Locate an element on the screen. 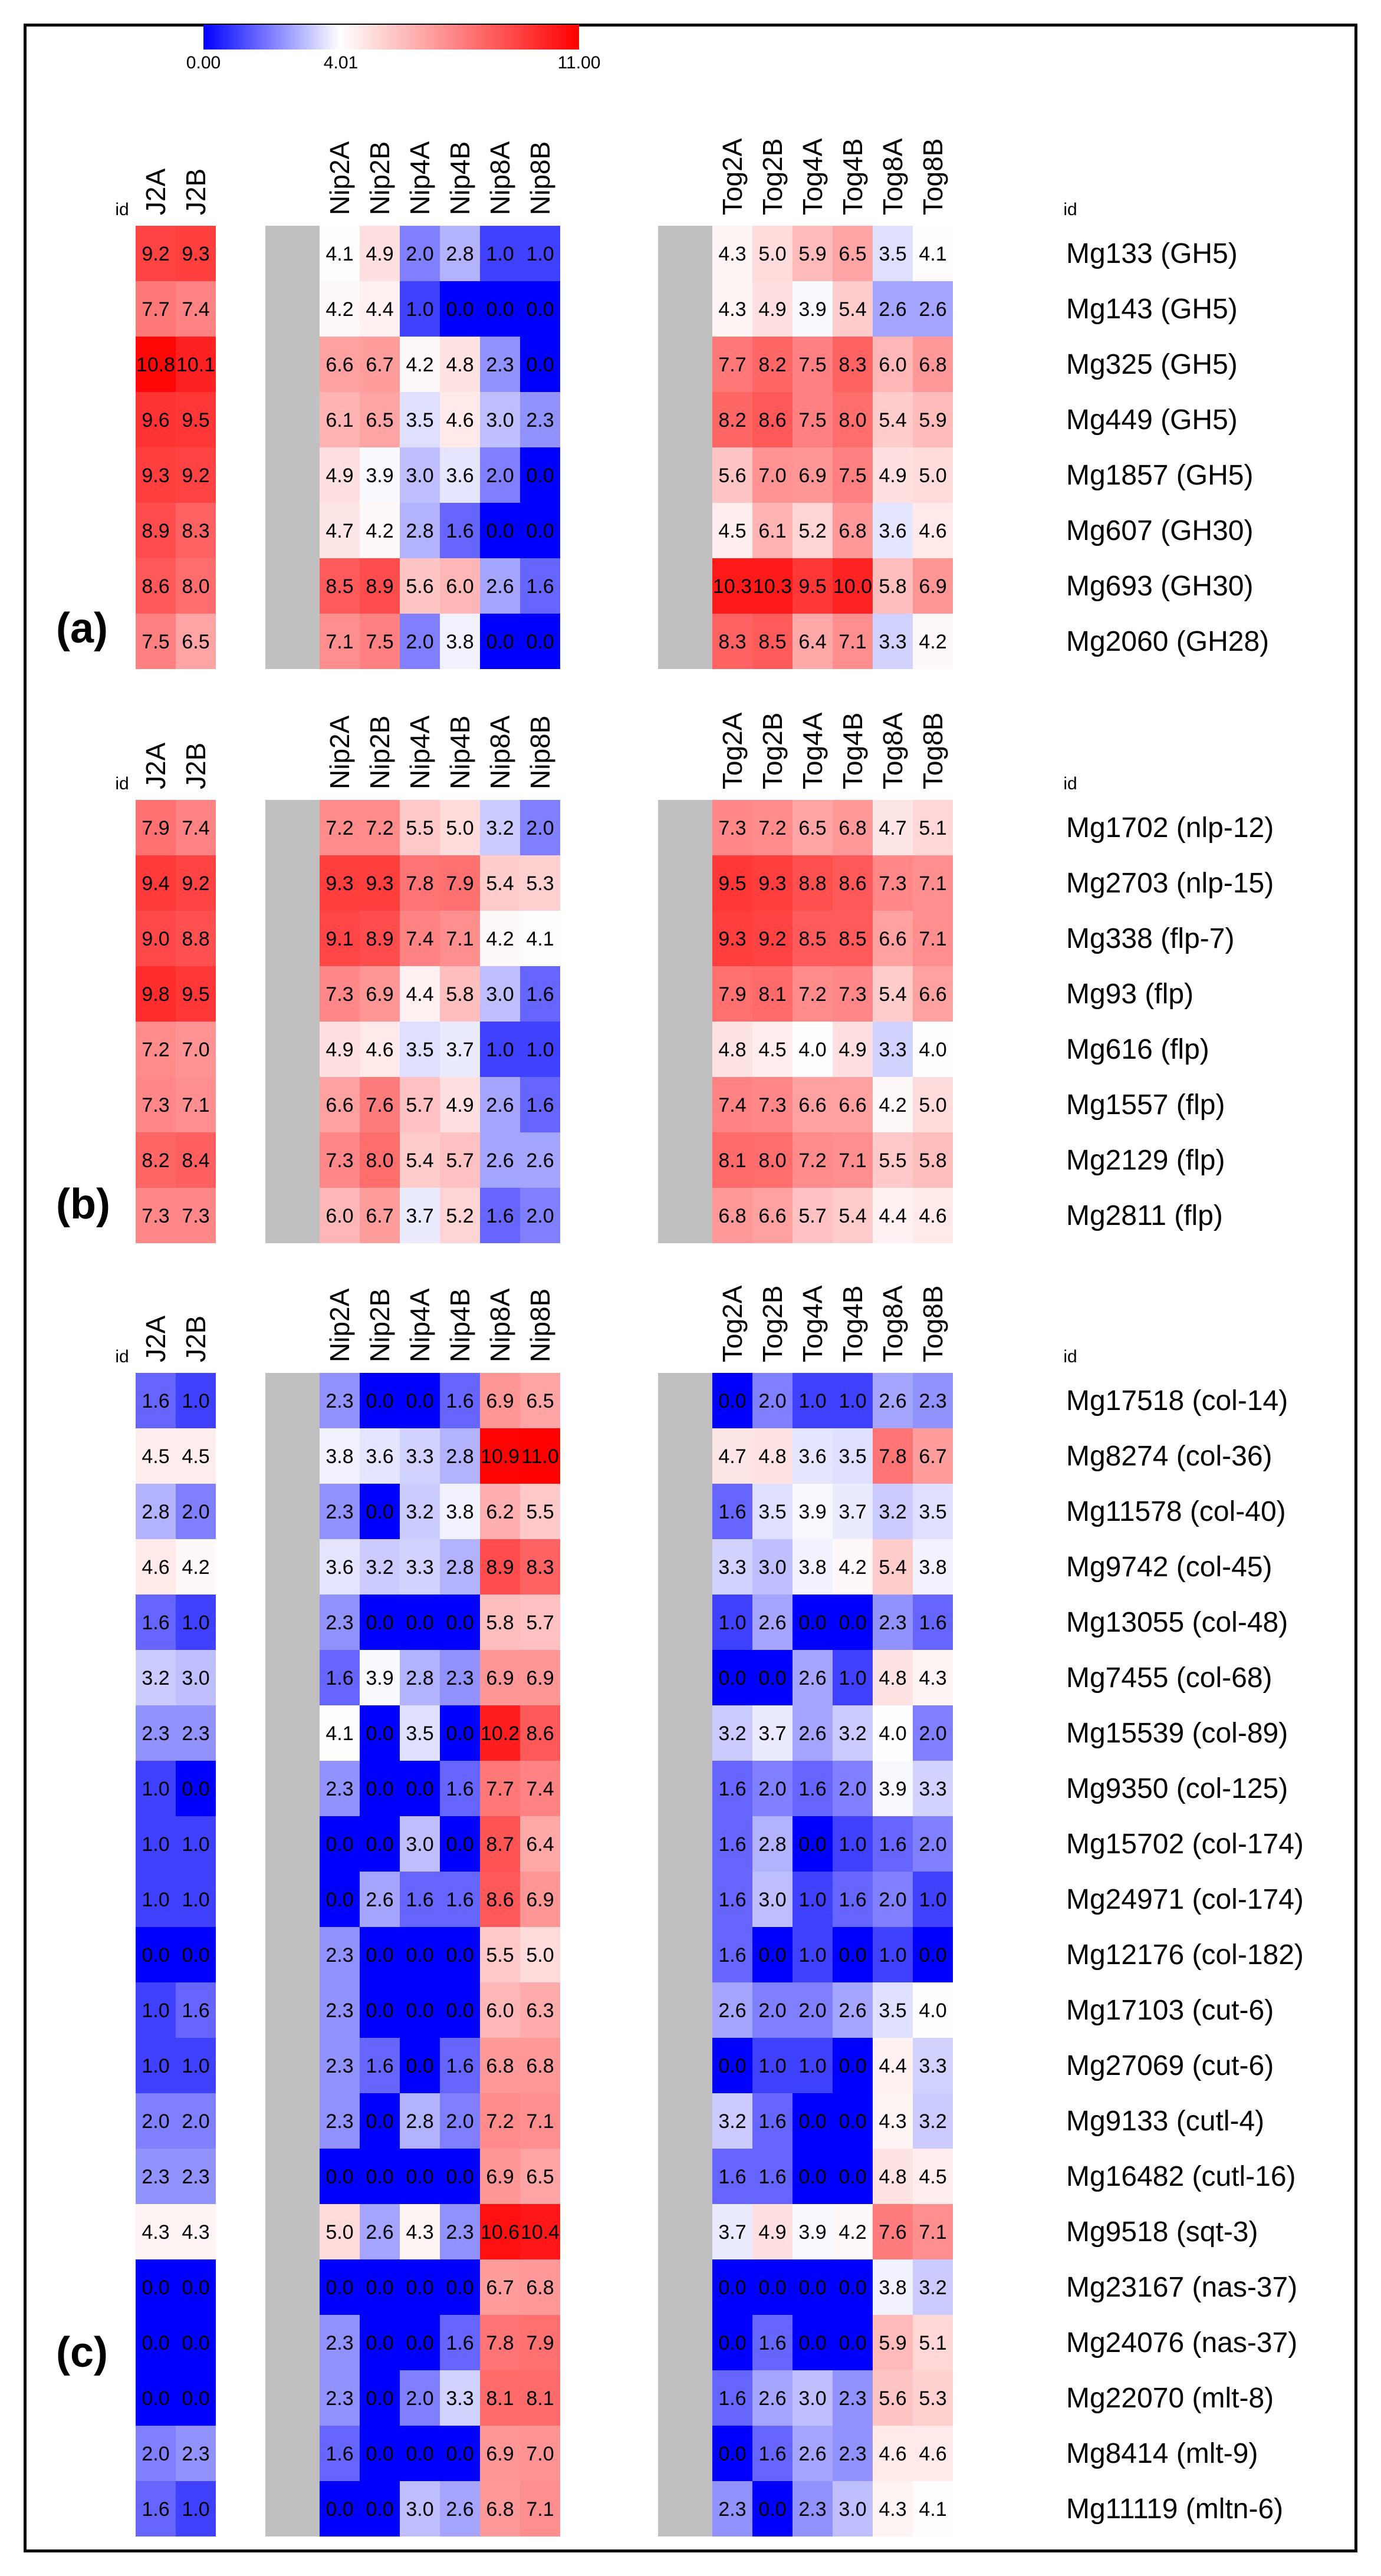  cell-value-label: 9.1 is located at coordinates (339, 939).